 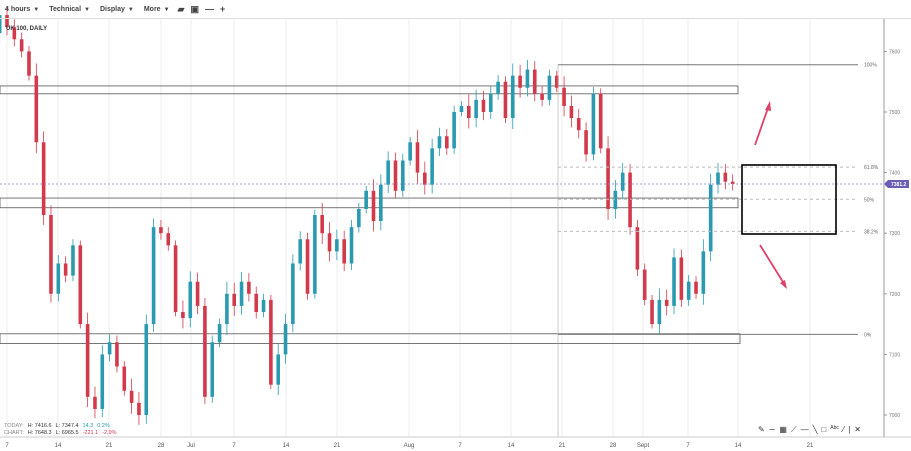 What do you see at coordinates (409, 446) in the screenshot?
I see `x-tick-label: Aug` at bounding box center [409, 446].